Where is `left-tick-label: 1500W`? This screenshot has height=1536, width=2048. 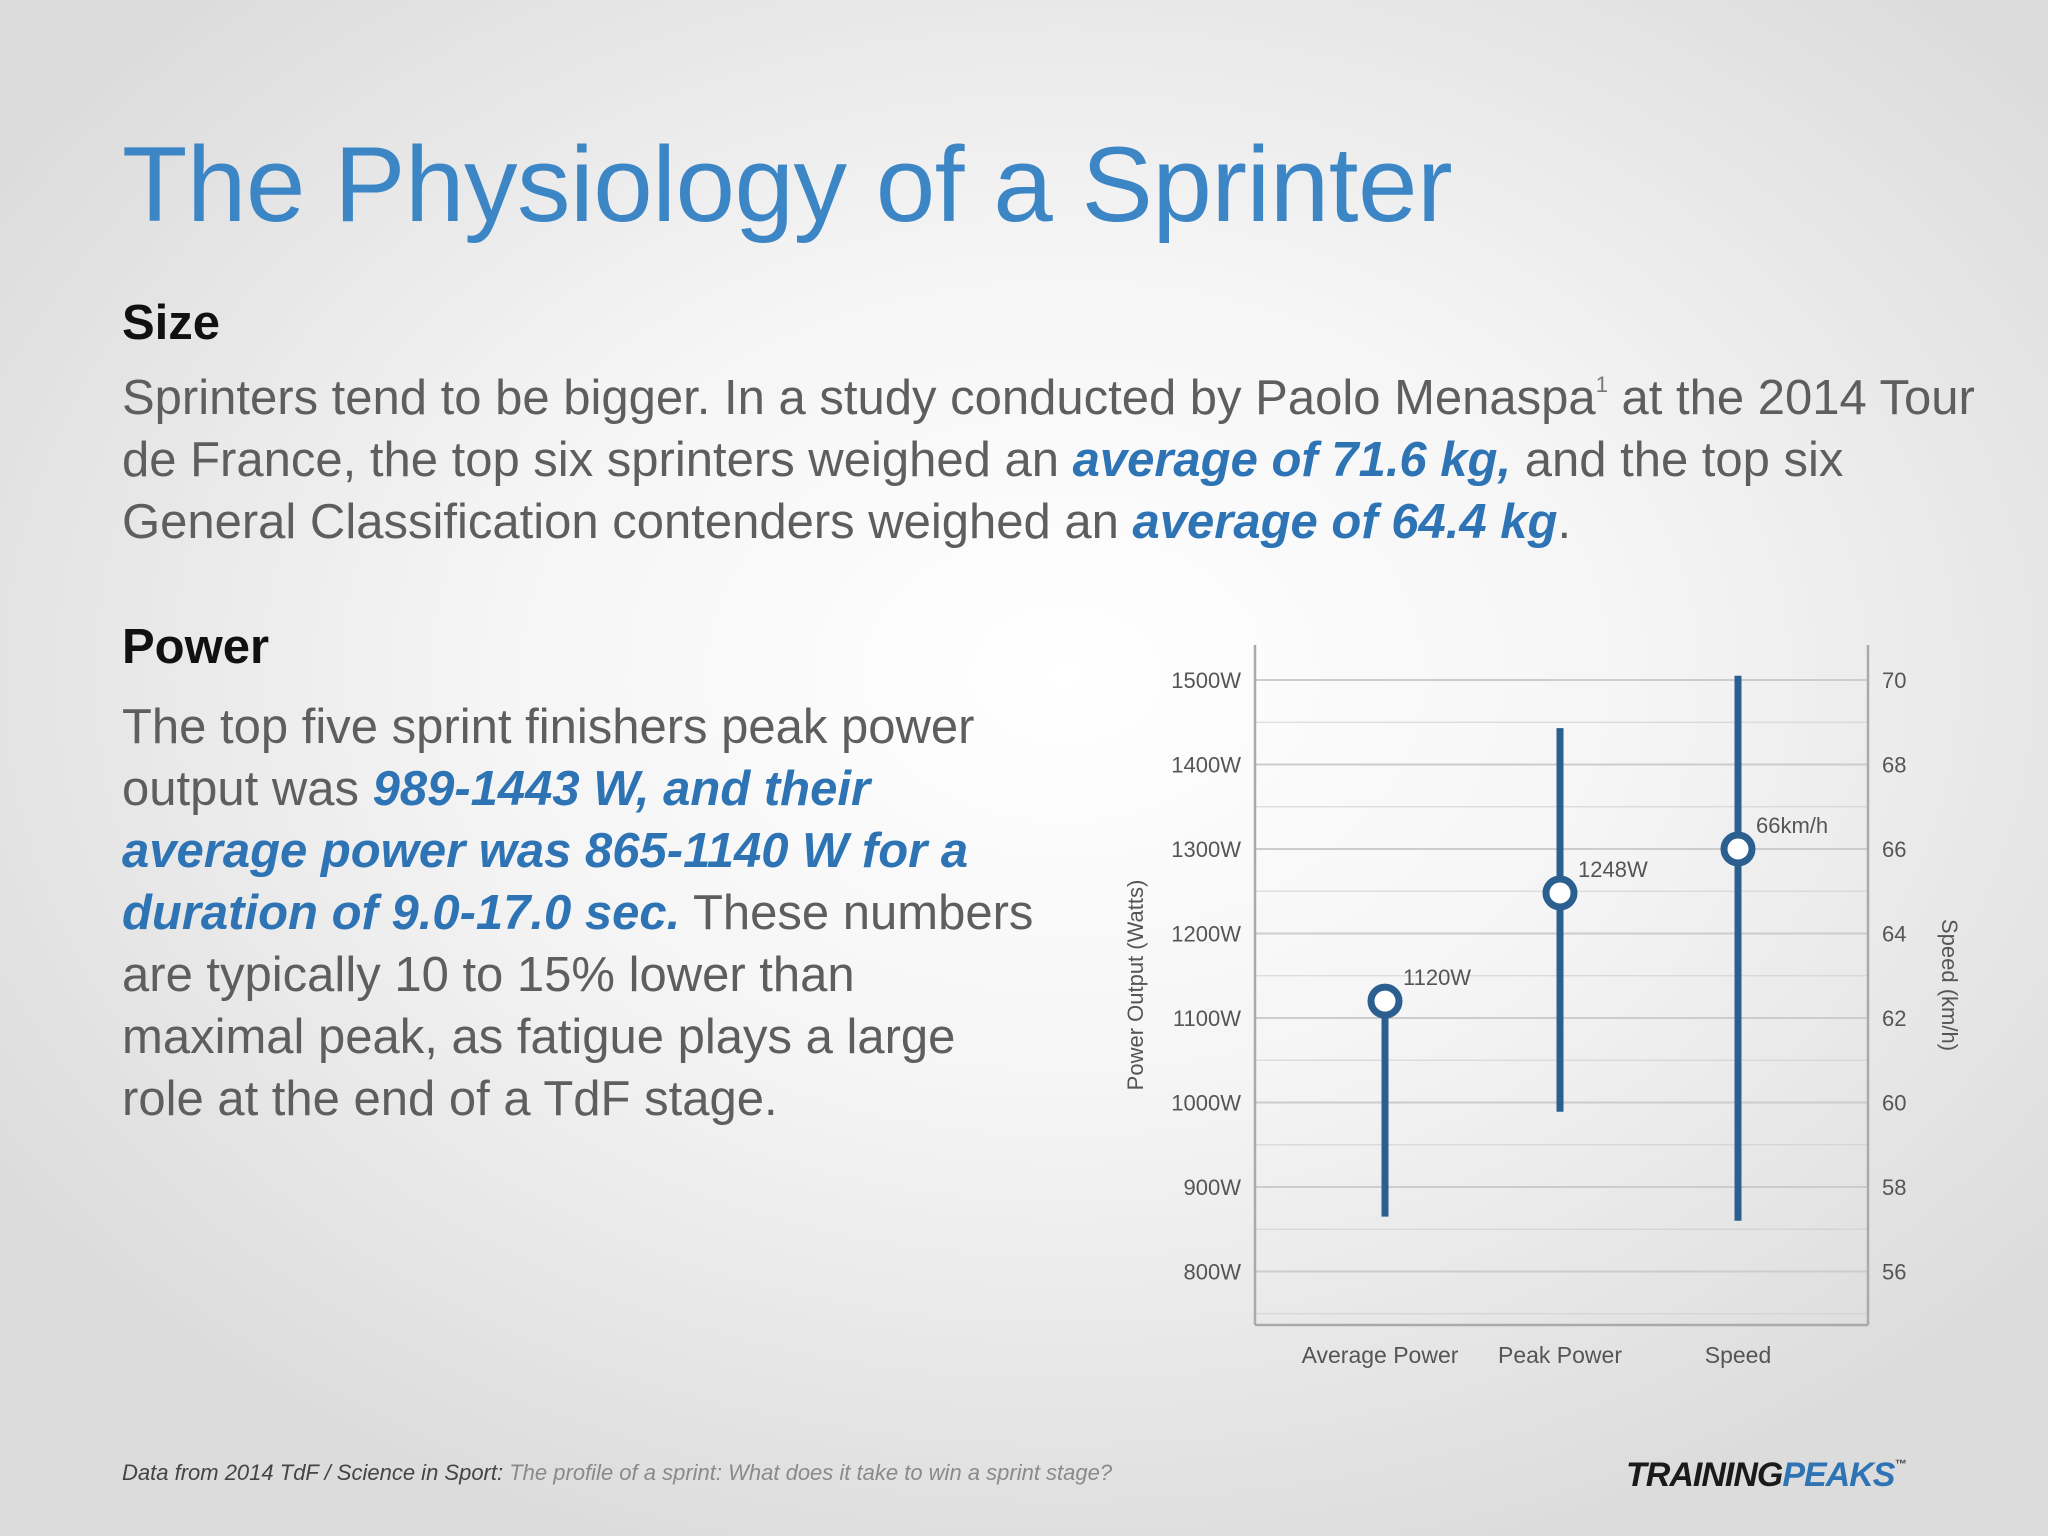 left-tick-label: 1500W is located at coordinates (1206, 680).